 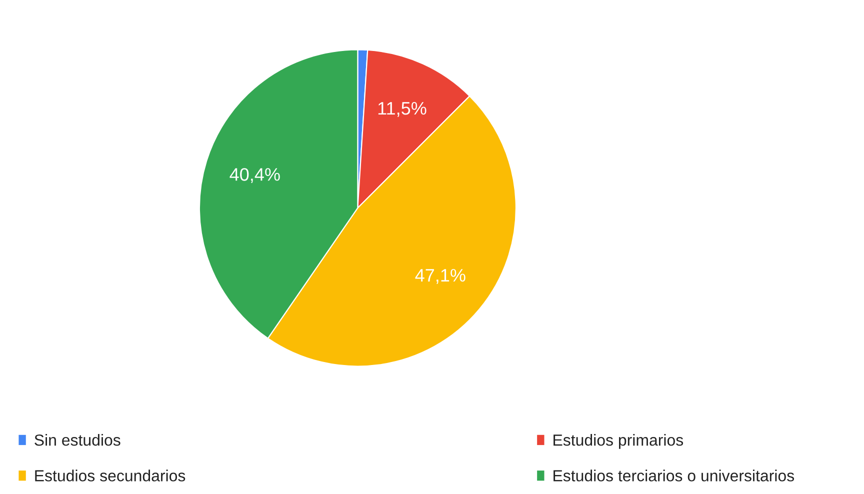 I want to click on data-label: 47,1%, so click(x=440, y=276).